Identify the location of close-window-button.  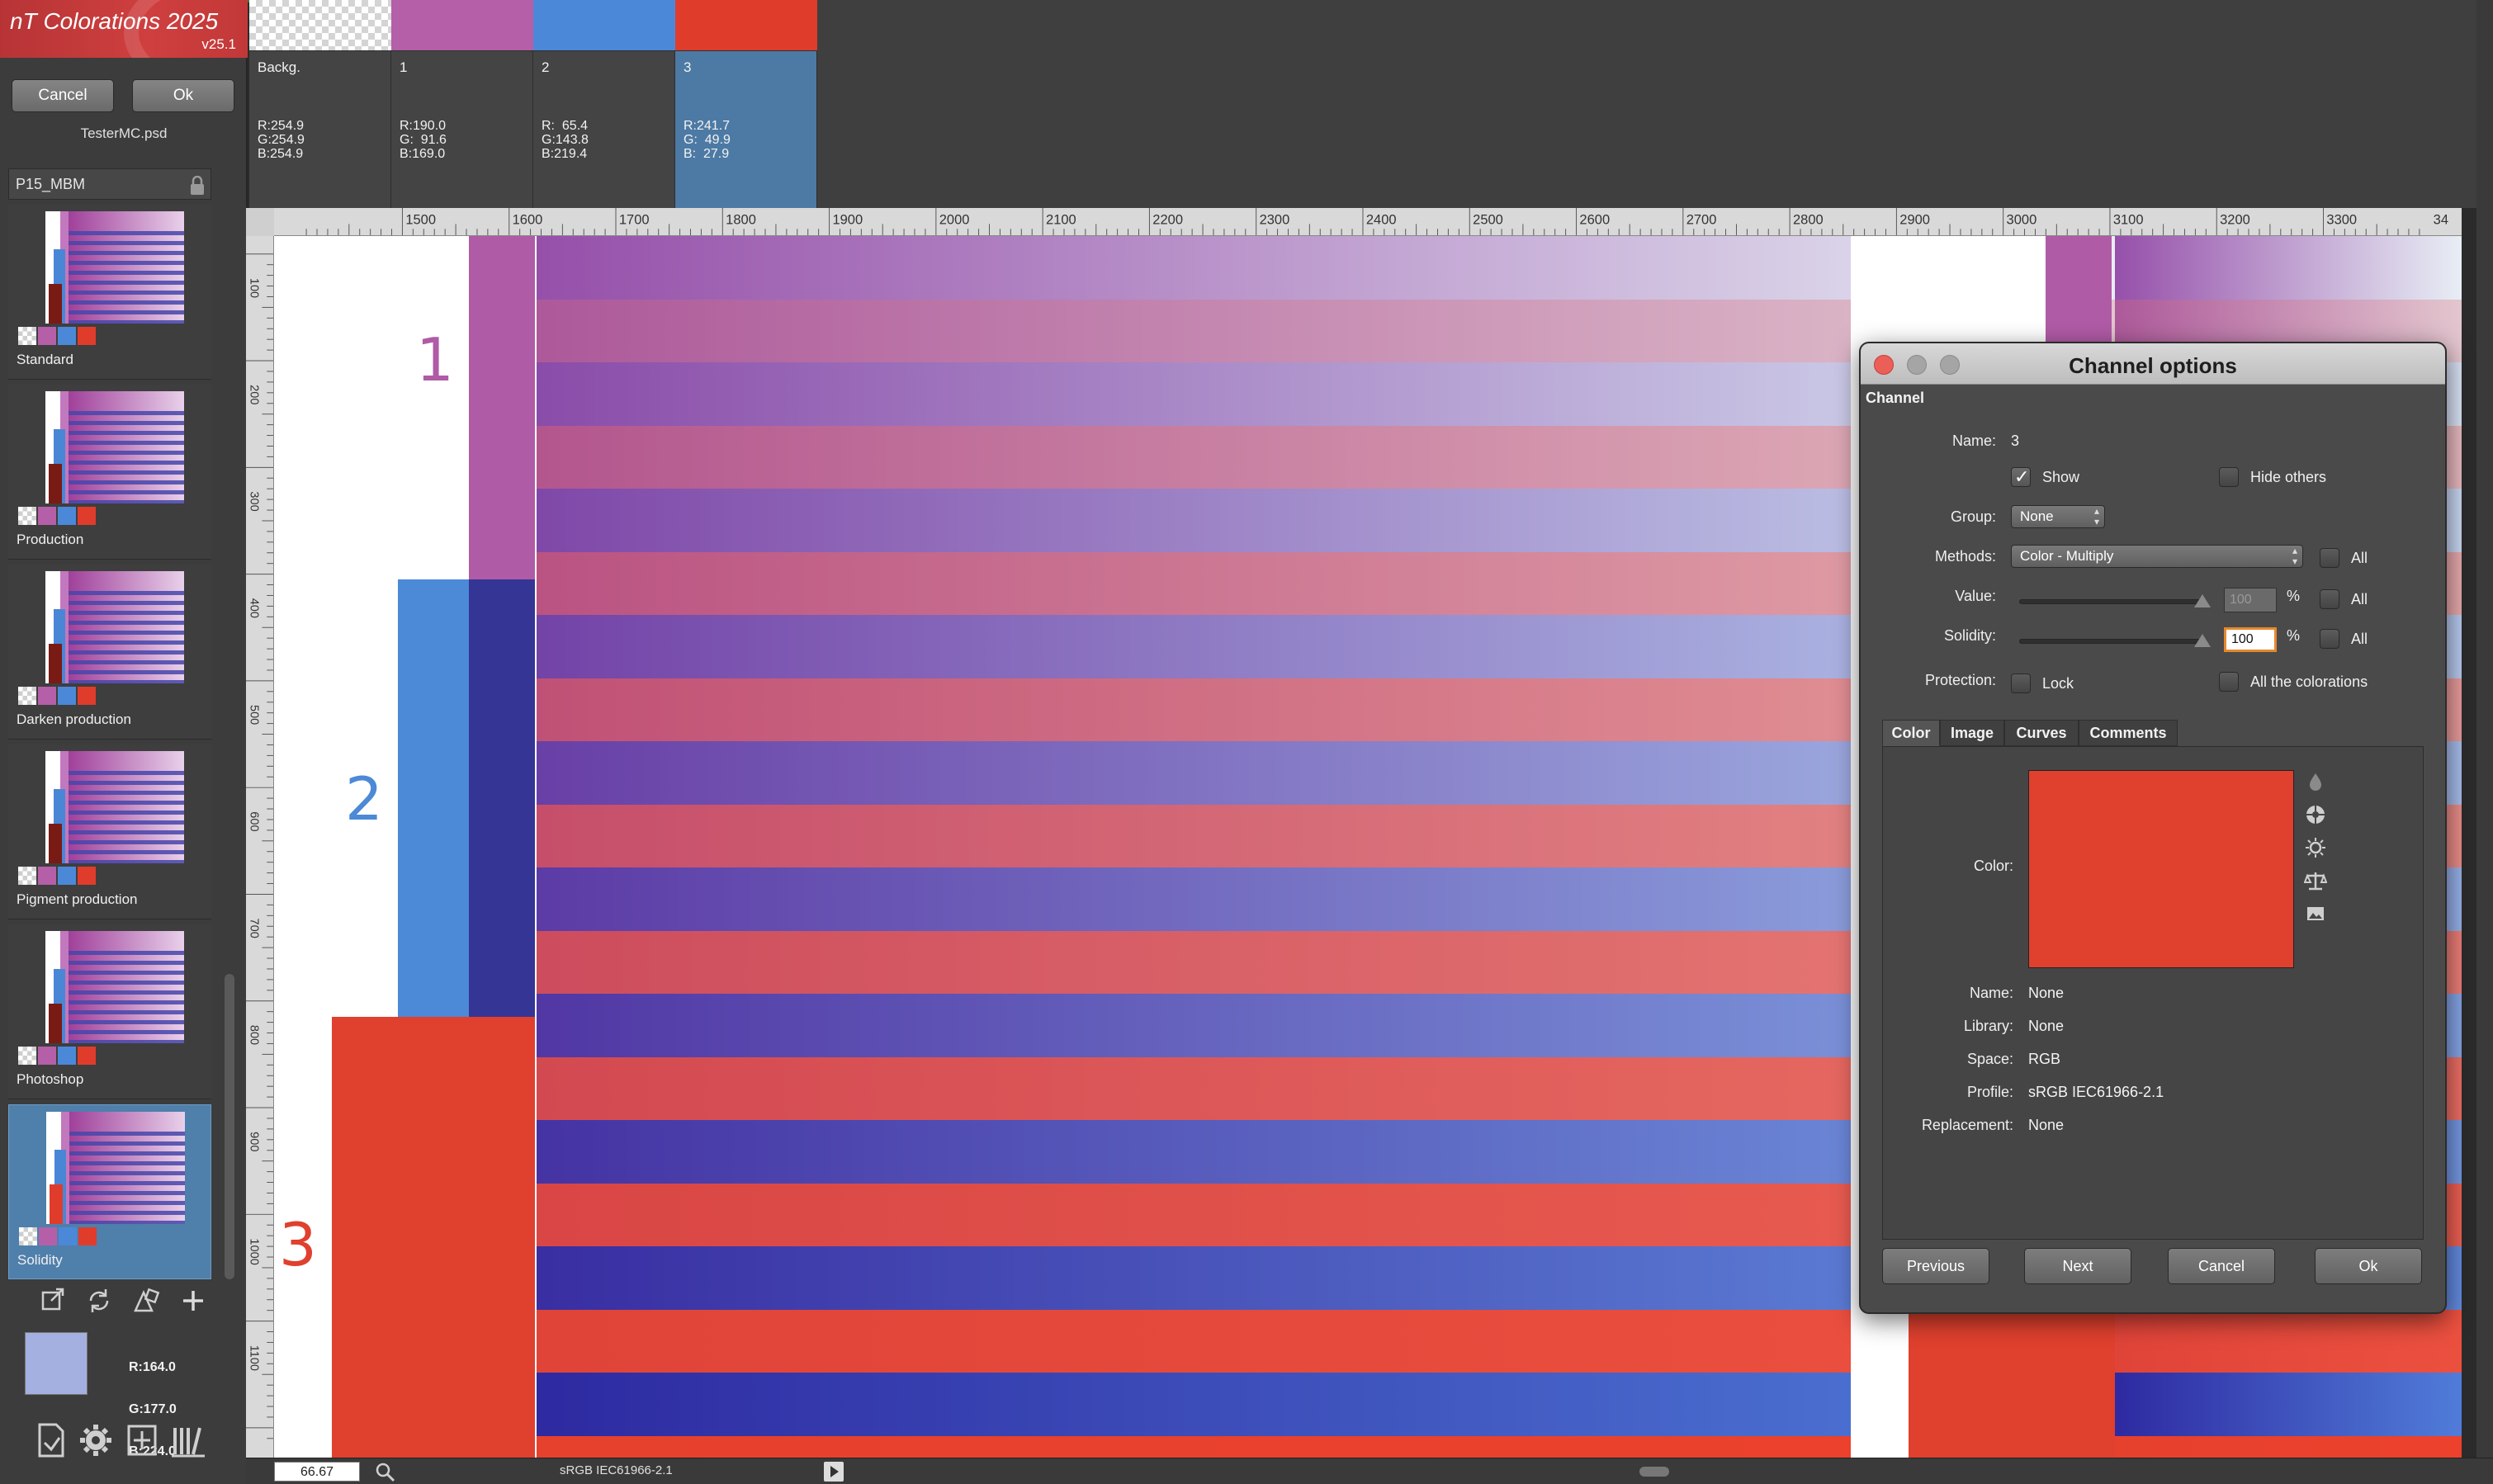
(1884, 365).